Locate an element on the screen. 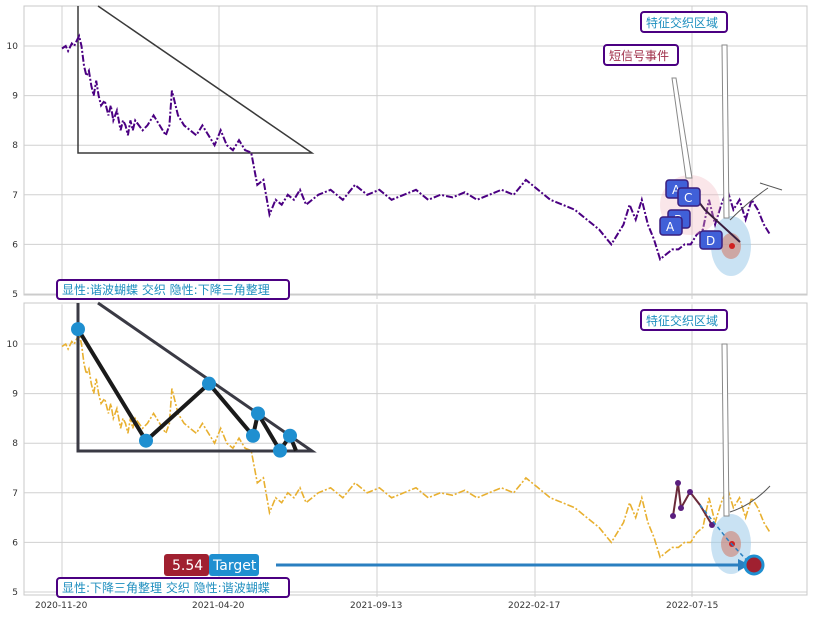  point-label-text: C is located at coordinates (688, 198).